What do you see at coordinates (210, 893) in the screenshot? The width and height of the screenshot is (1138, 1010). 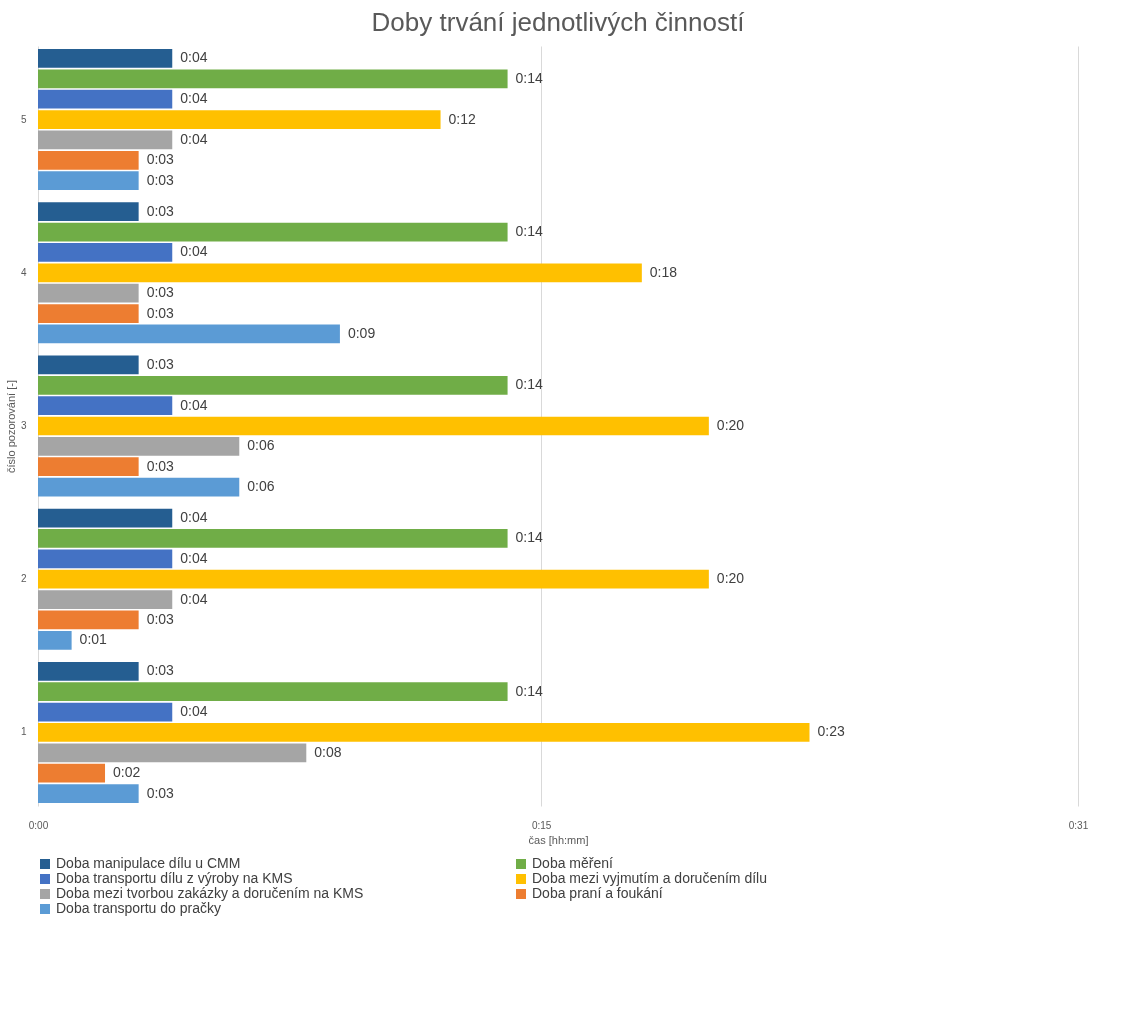 I see `legend-label: Doba mezi tvorbou zakázky a doručením na KMS` at bounding box center [210, 893].